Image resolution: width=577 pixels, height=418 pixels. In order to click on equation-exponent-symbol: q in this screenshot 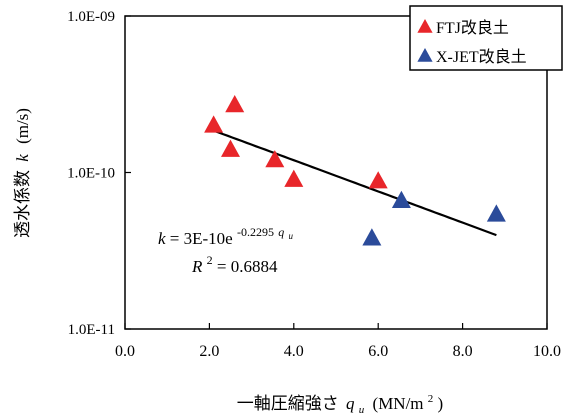, I will do `click(281, 232)`.